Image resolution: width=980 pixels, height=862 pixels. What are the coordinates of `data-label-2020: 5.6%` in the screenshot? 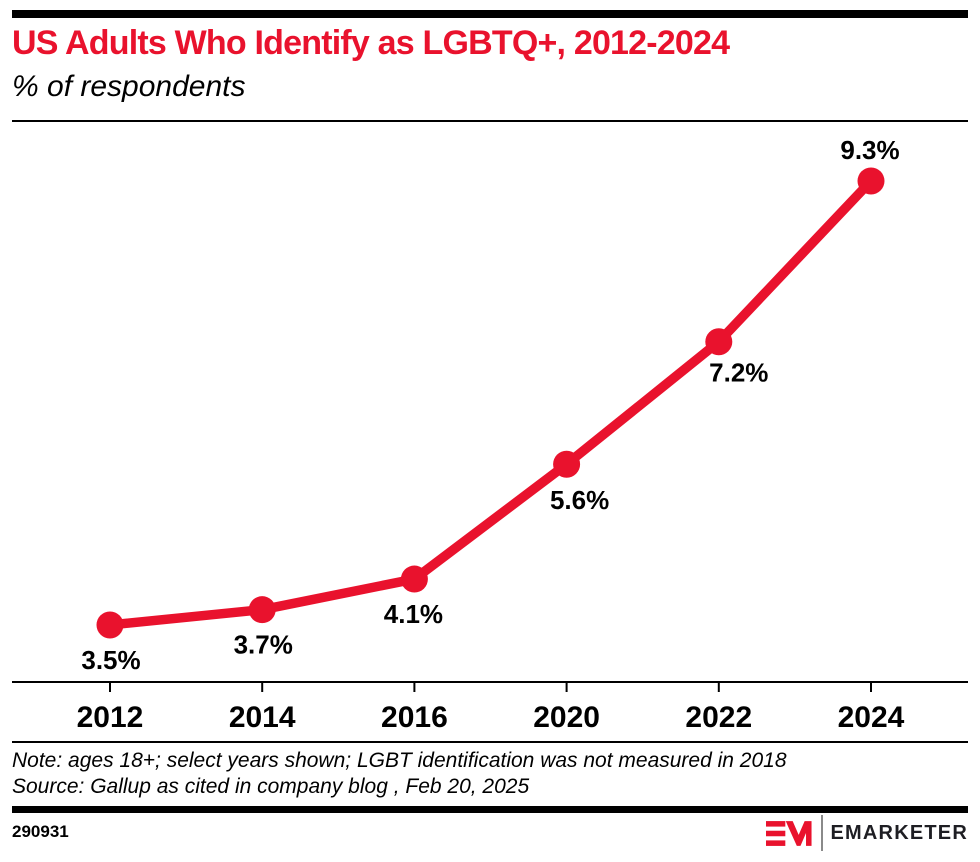 It's located at (579, 500).